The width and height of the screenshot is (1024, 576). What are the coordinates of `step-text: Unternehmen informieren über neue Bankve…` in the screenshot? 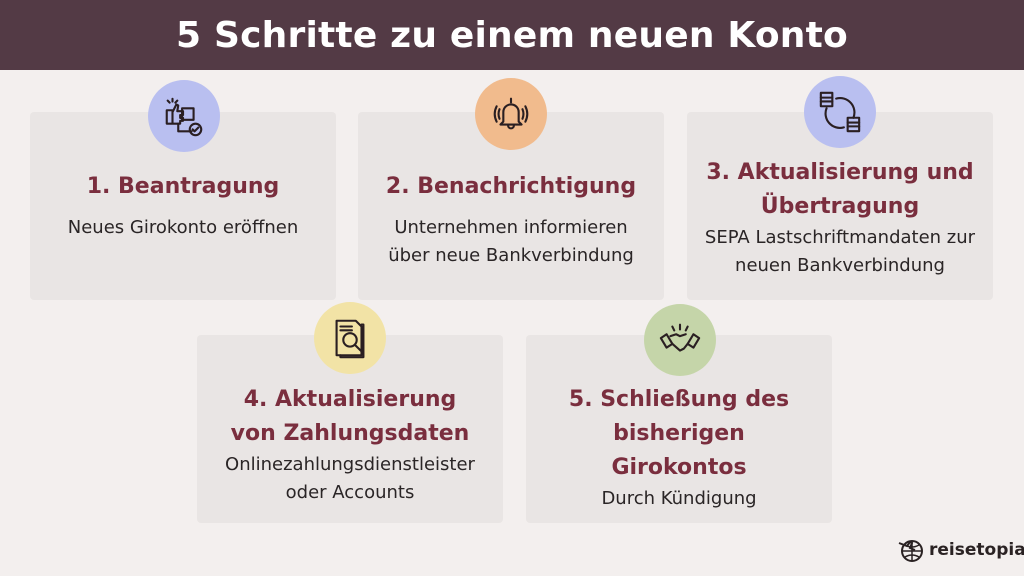 It's located at (511, 241).